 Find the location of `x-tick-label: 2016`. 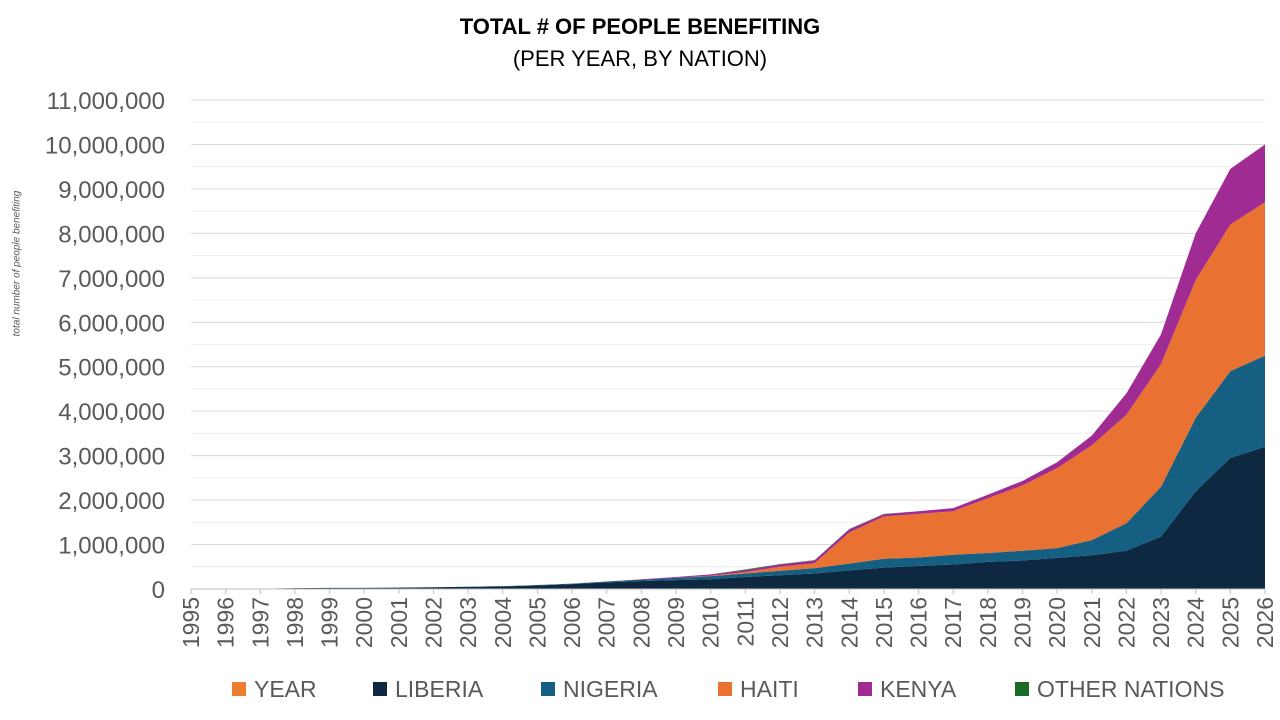

x-tick-label: 2016 is located at coordinates (919, 622).